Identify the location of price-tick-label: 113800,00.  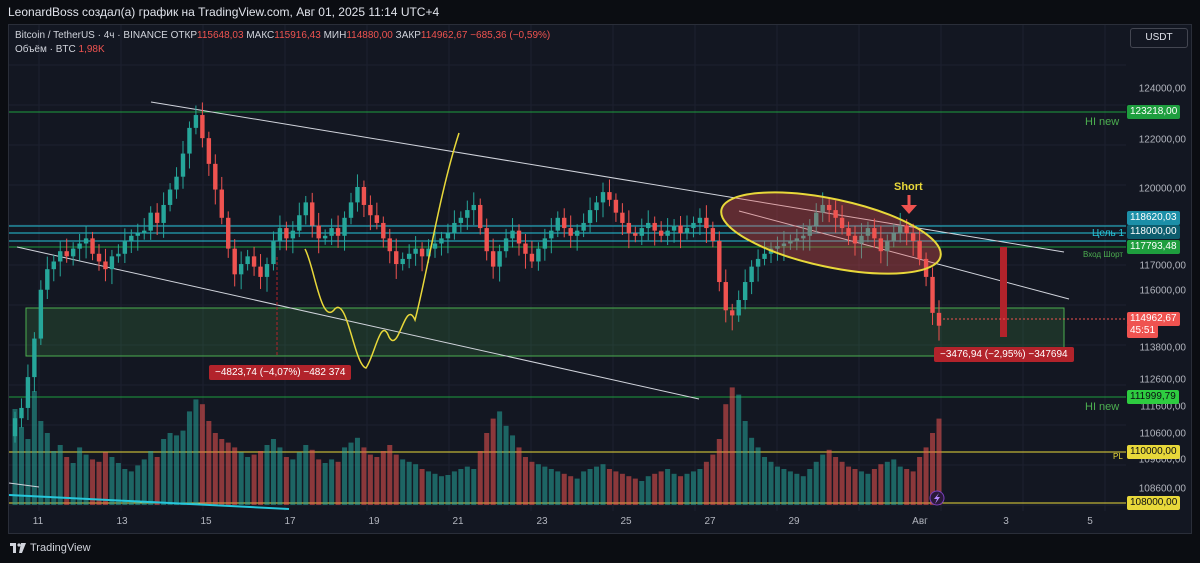
(1162, 348).